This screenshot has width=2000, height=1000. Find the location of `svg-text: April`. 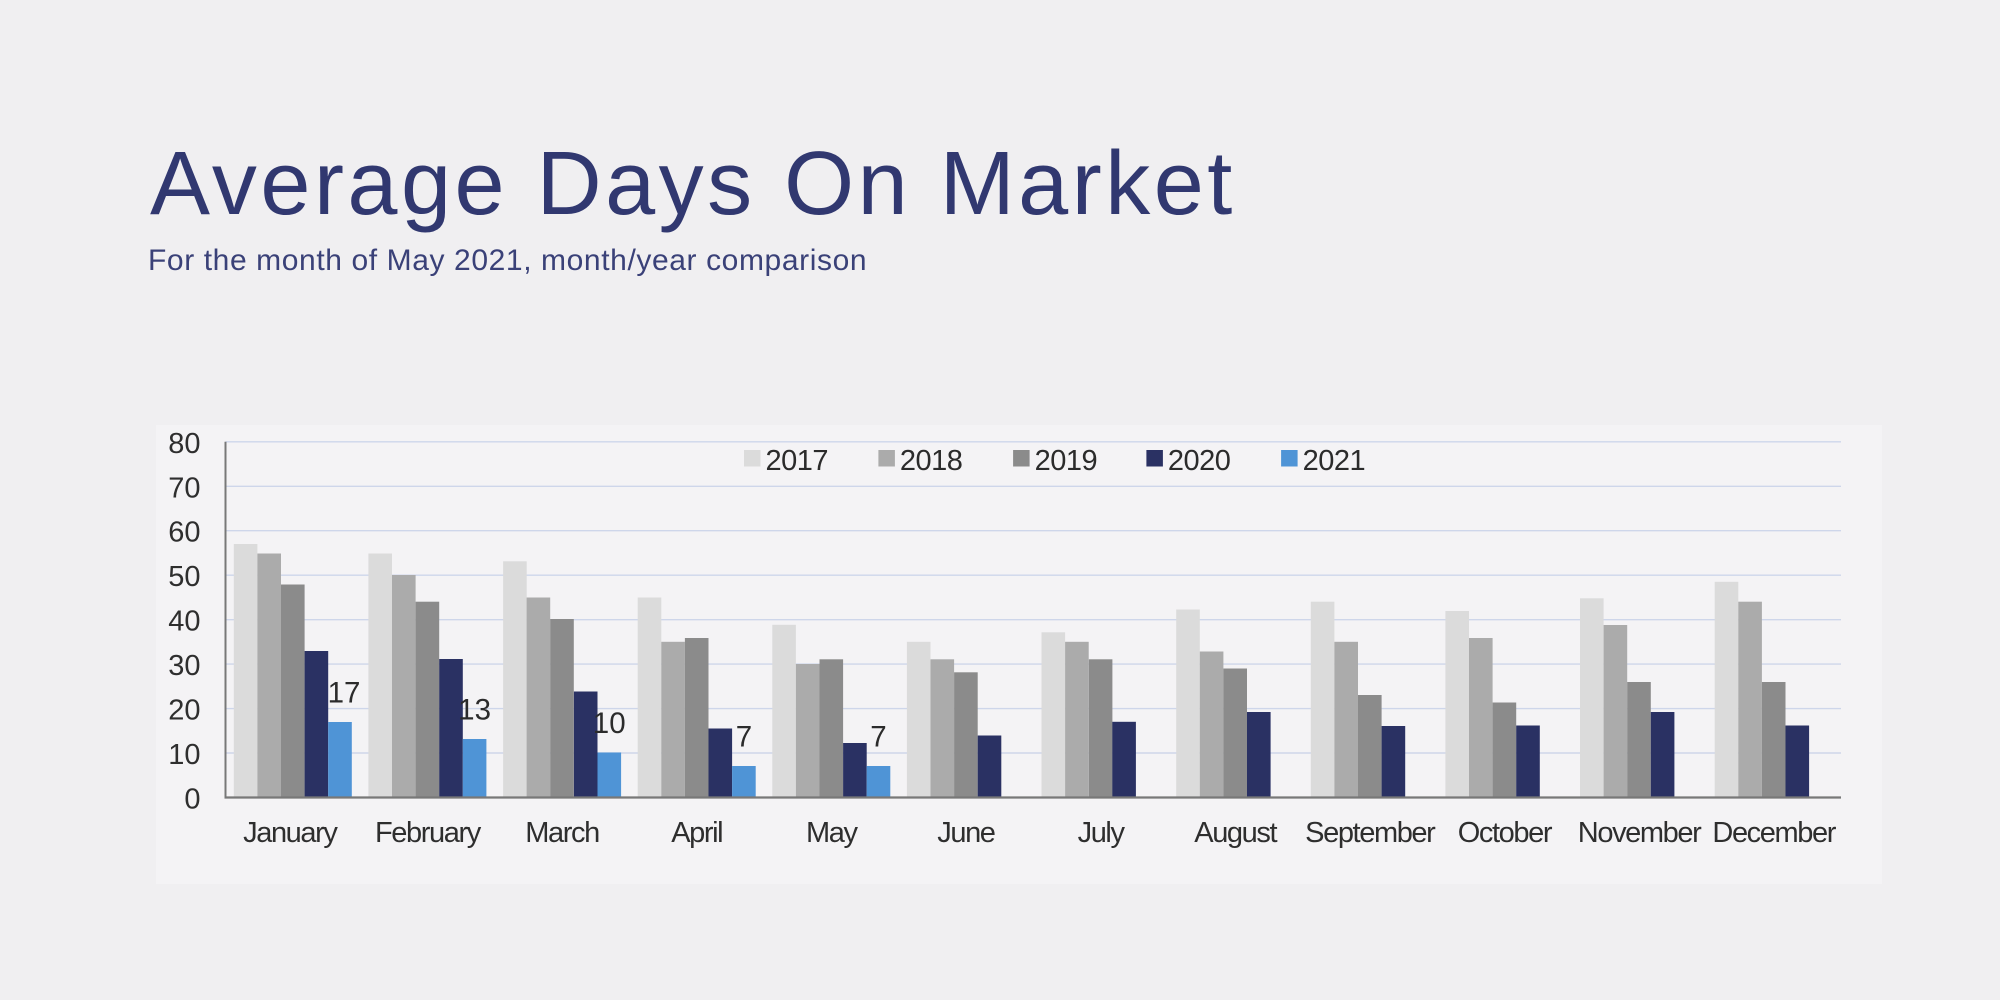

svg-text: April is located at coordinates (696, 833).